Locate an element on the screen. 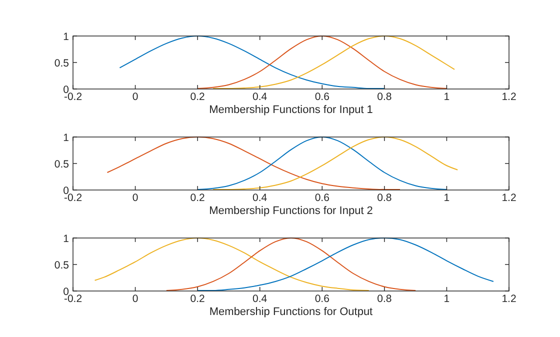 The image size is (560, 337). x-axis-title: Membership Functions for Output is located at coordinates (291, 312).